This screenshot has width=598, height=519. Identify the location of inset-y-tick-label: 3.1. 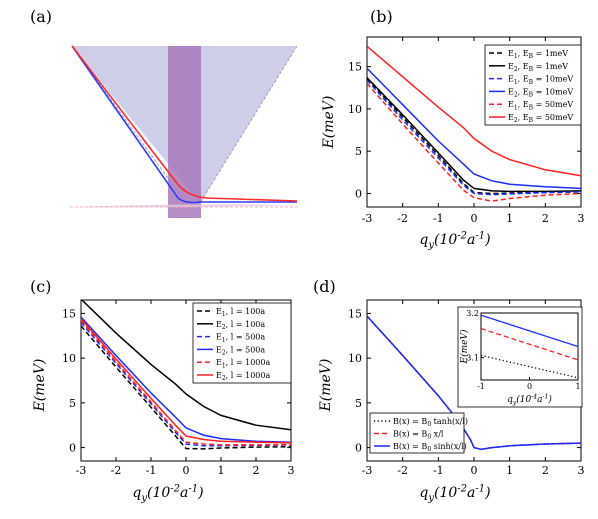
(472, 358).